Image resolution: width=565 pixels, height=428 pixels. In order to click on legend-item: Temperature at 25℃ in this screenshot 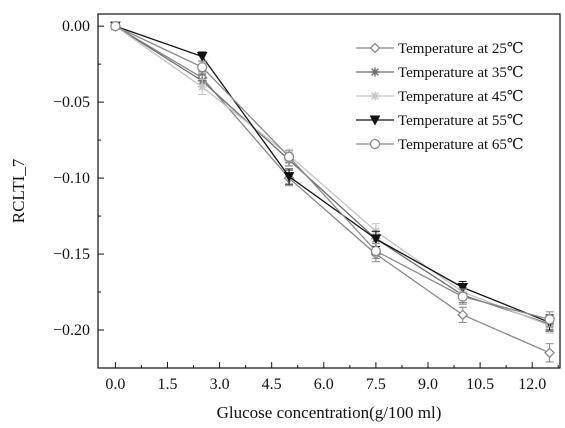, I will do `click(440, 49)`.